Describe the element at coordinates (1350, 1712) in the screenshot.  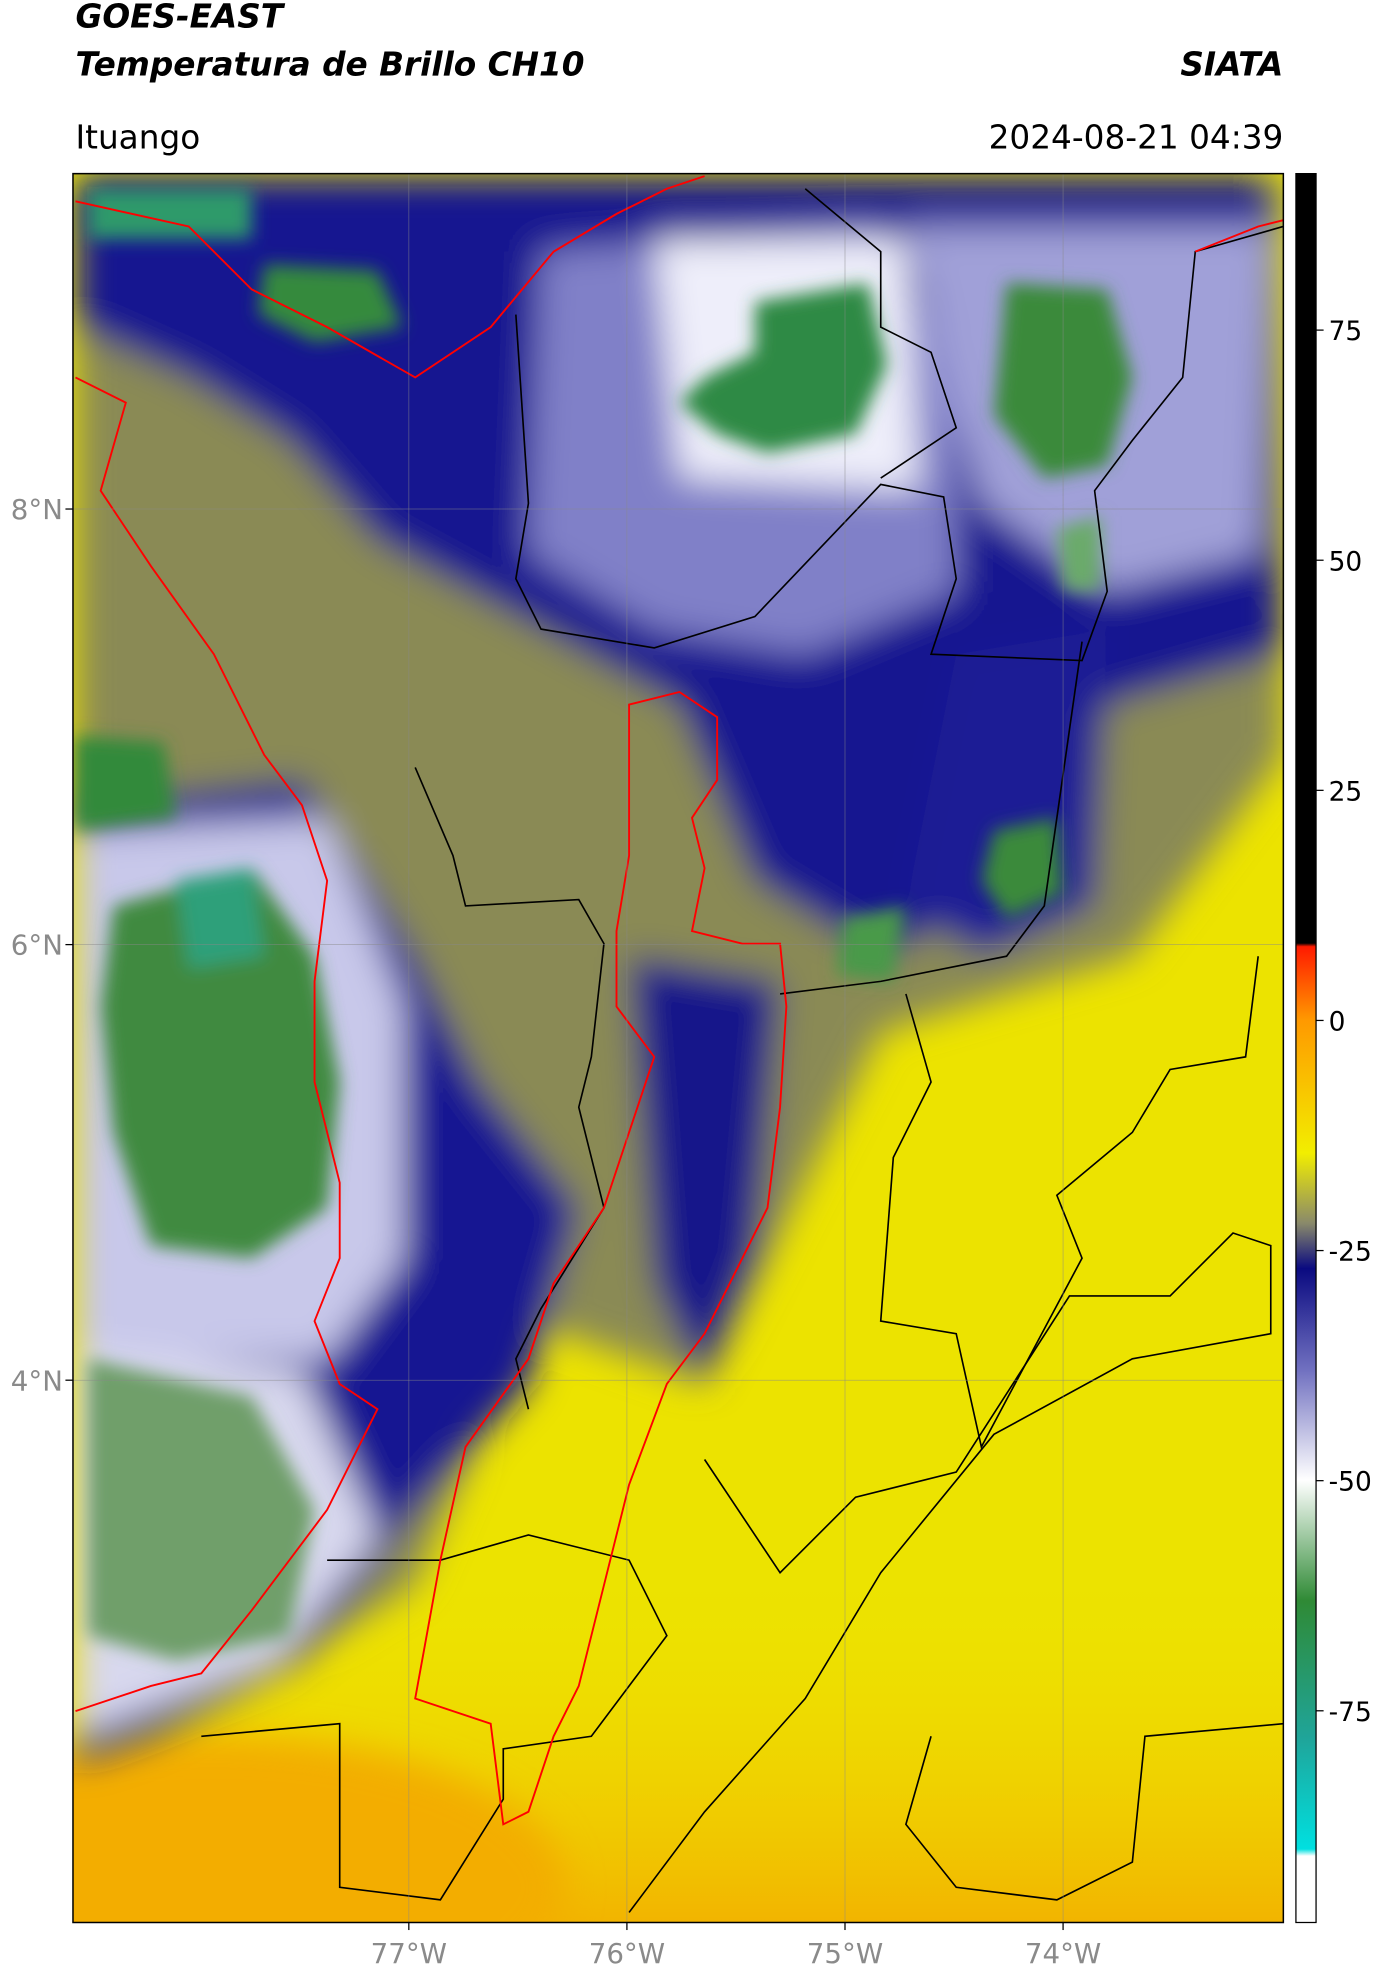
I see `colorbar-tick-label: -75` at that location.